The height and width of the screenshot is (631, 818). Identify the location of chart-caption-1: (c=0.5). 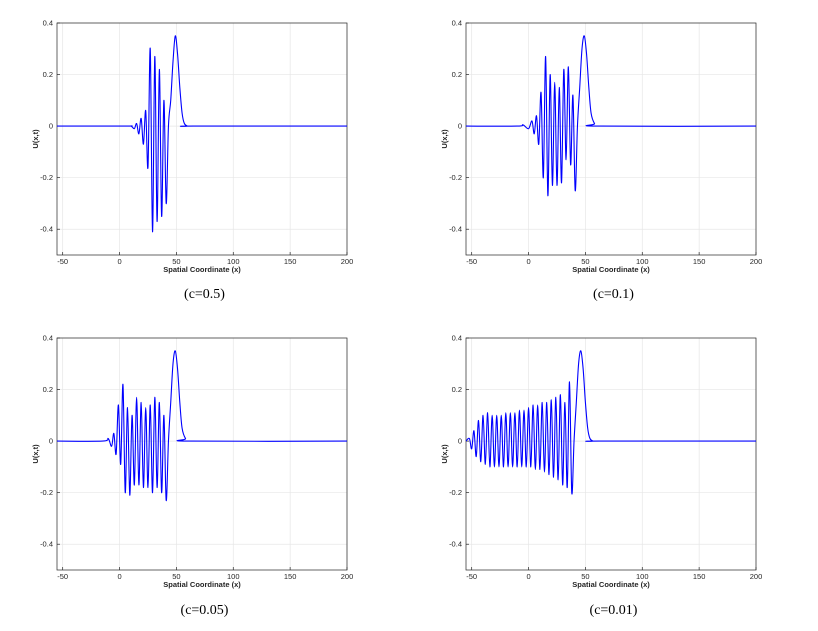
(204, 294).